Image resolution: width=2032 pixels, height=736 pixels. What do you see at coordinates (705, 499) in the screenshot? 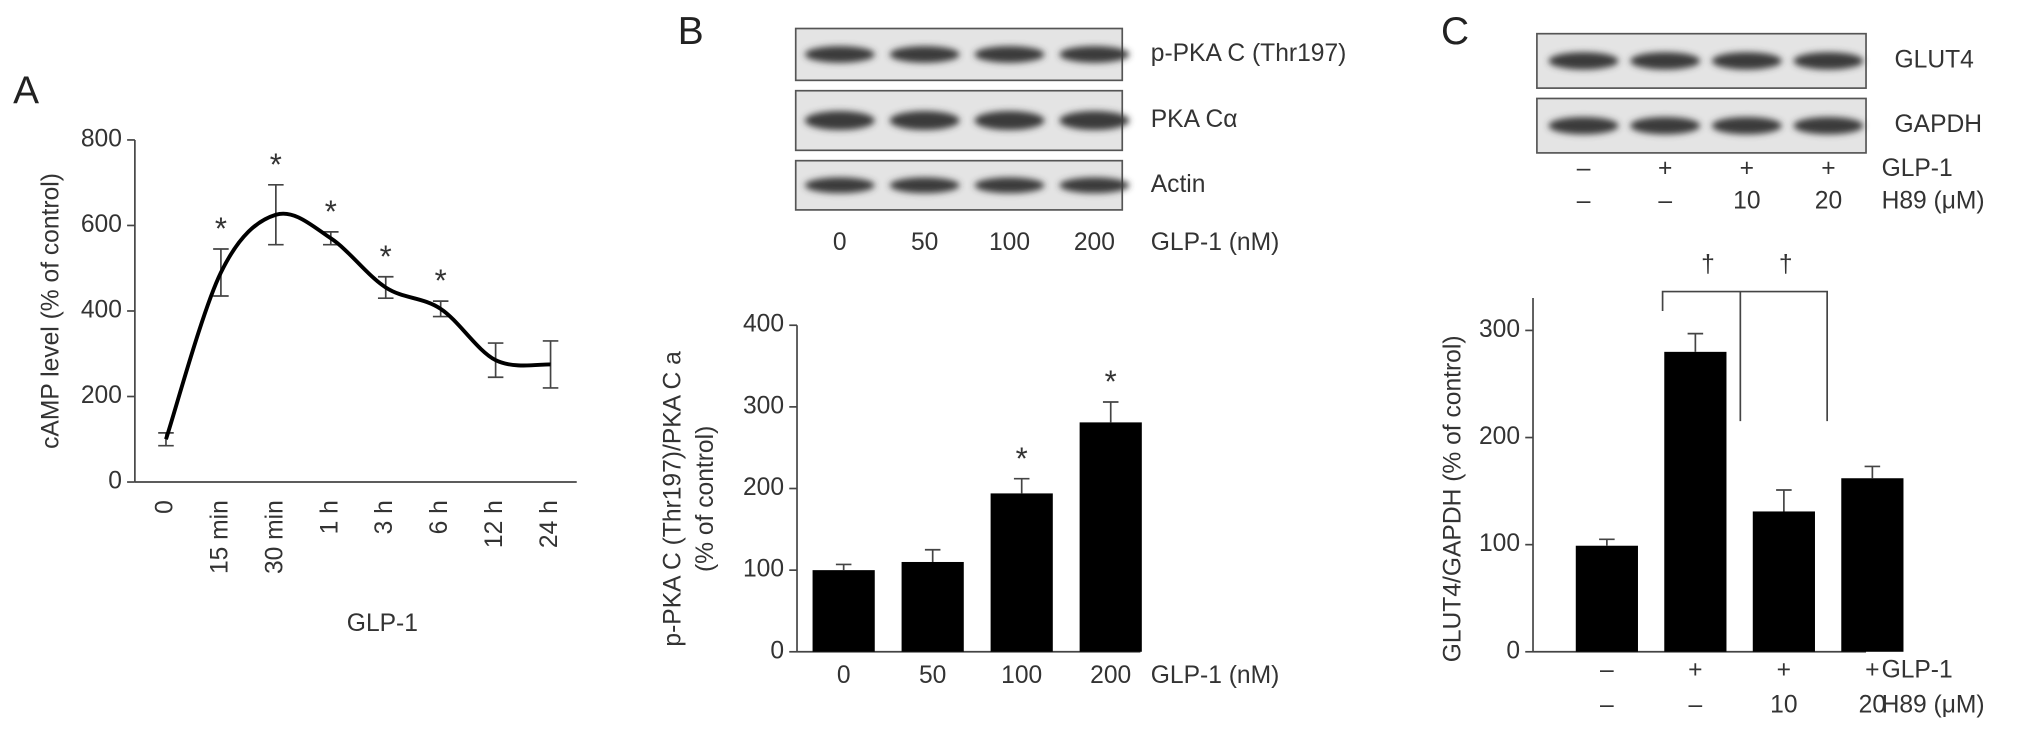
I see `y-axis-label: (% of control)` at bounding box center [705, 499].